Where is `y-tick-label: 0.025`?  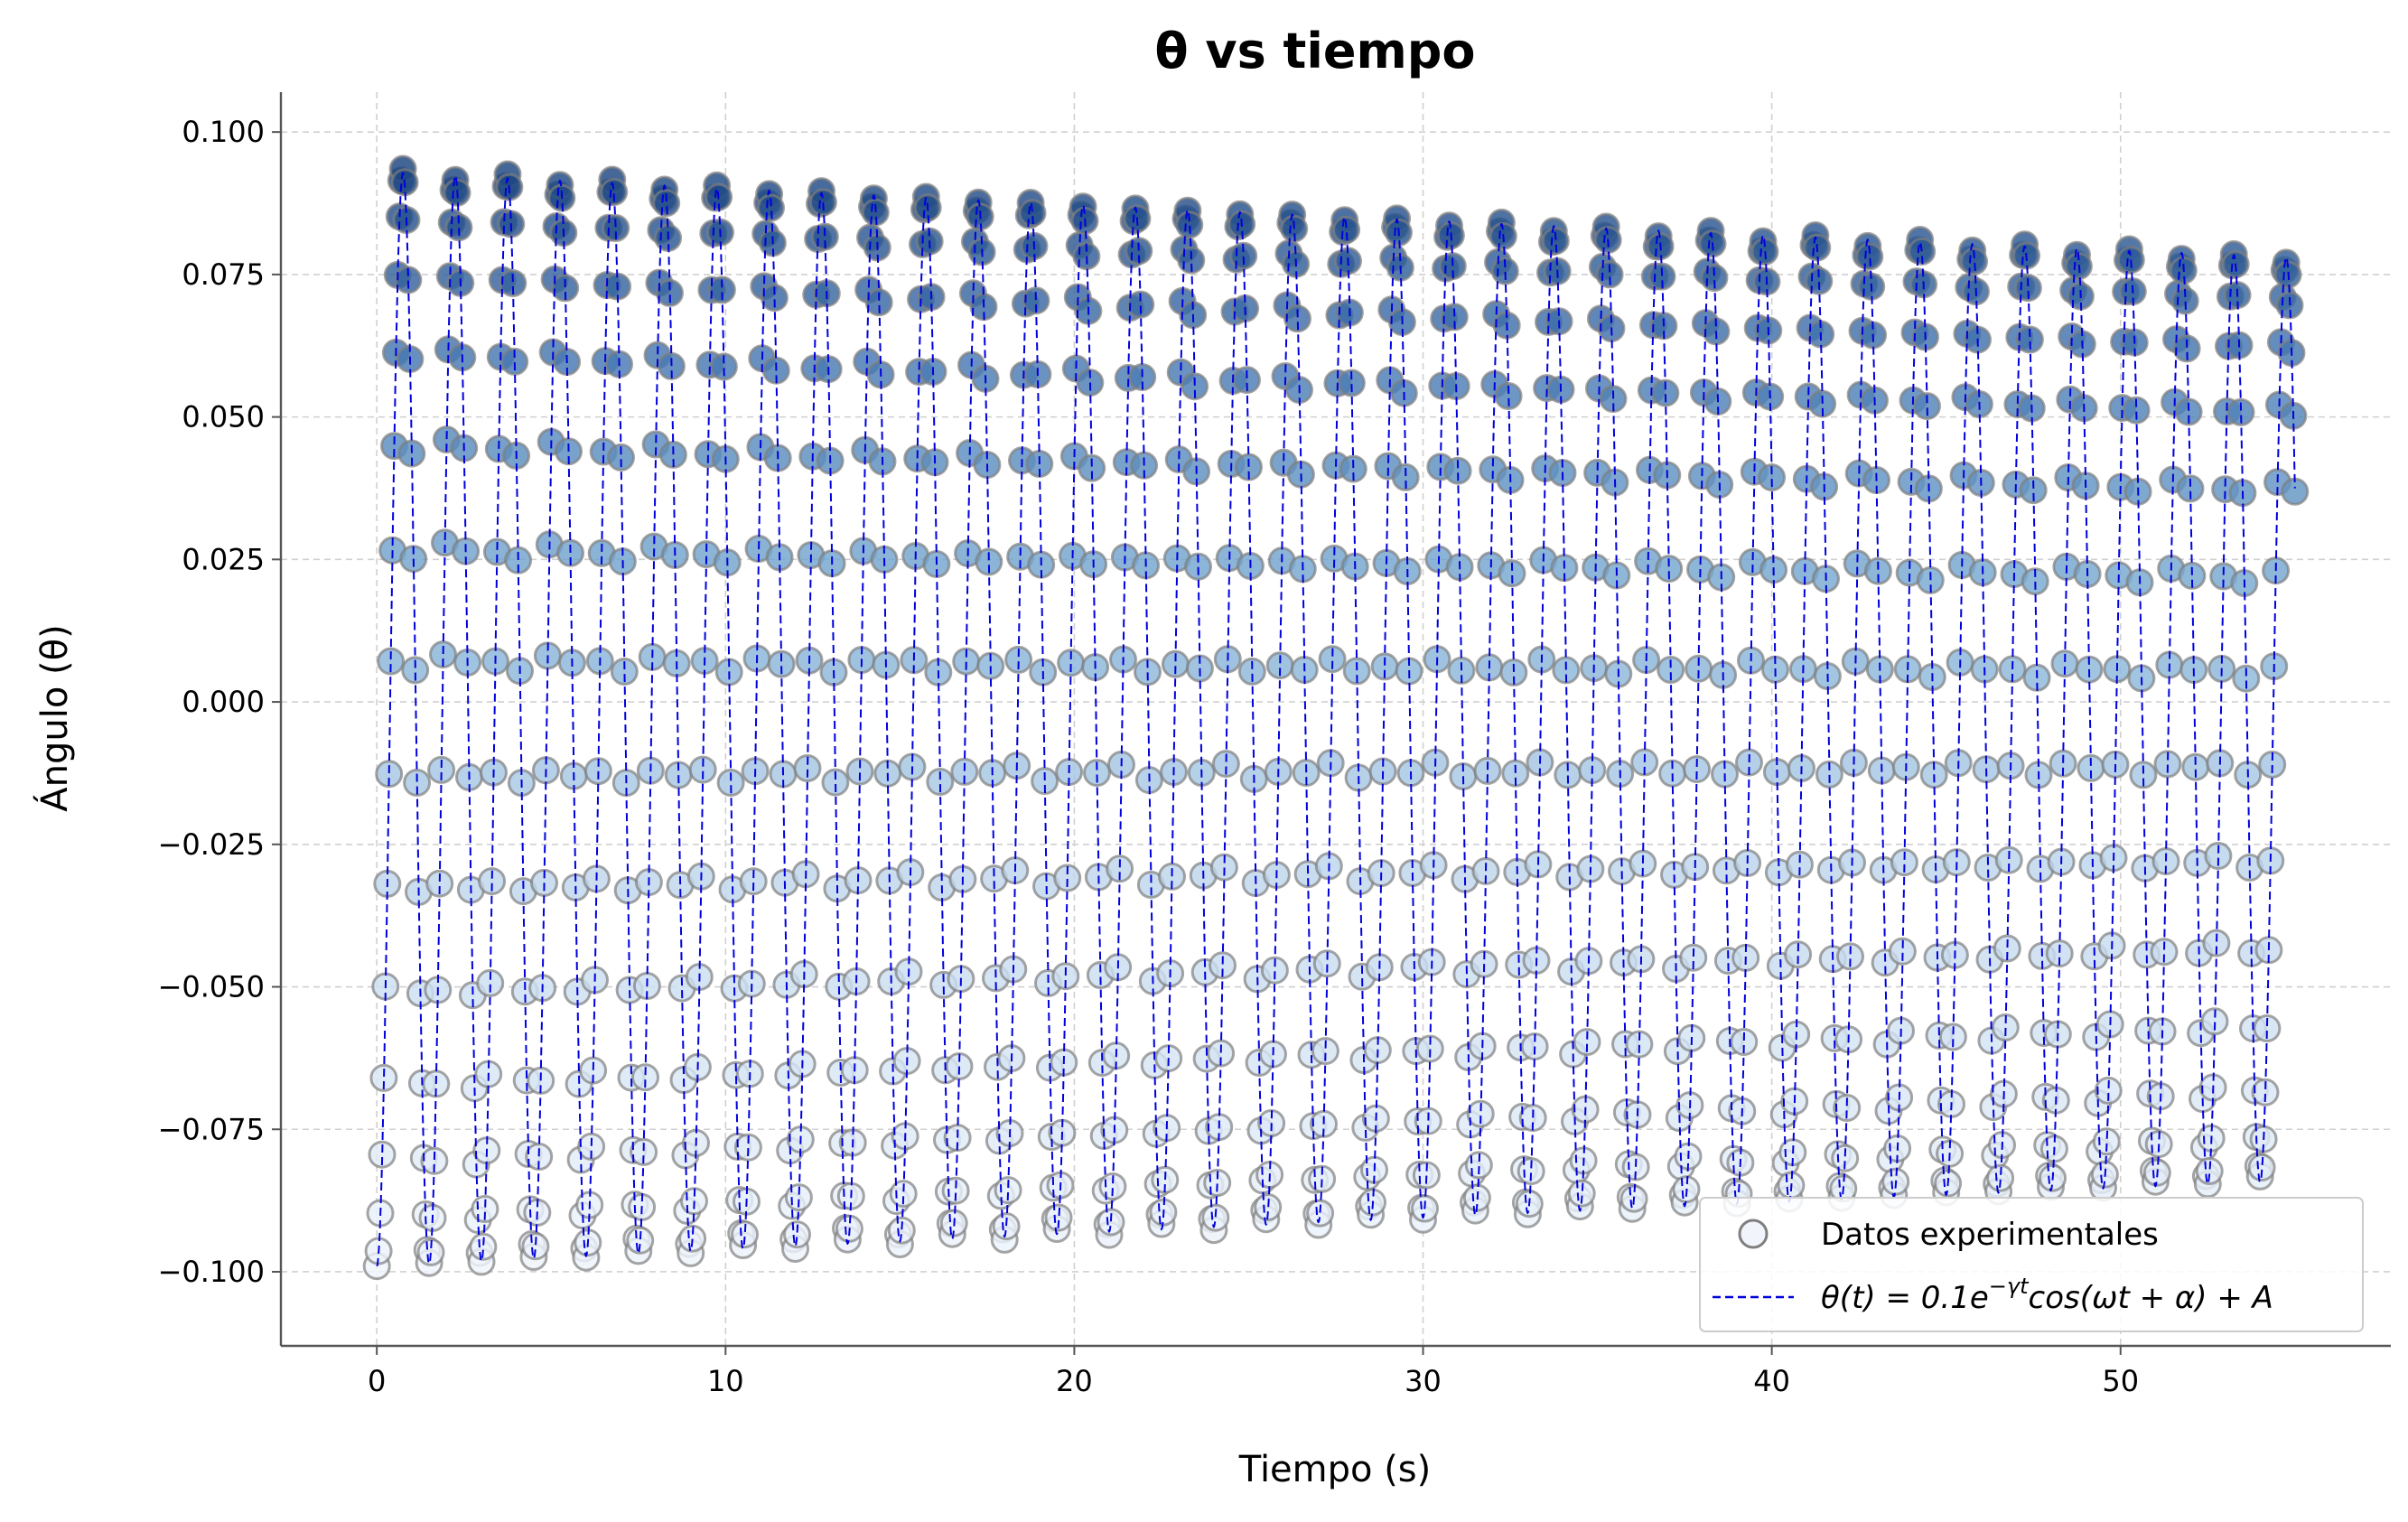
y-tick-label: 0.025 is located at coordinates (223, 559).